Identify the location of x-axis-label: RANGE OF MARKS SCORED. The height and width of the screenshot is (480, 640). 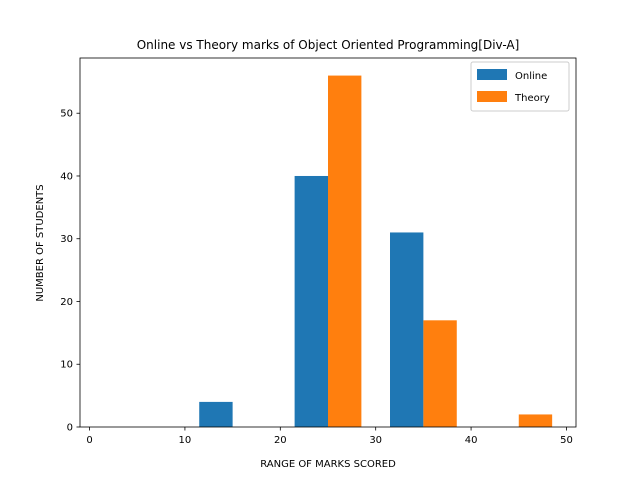
(328, 464).